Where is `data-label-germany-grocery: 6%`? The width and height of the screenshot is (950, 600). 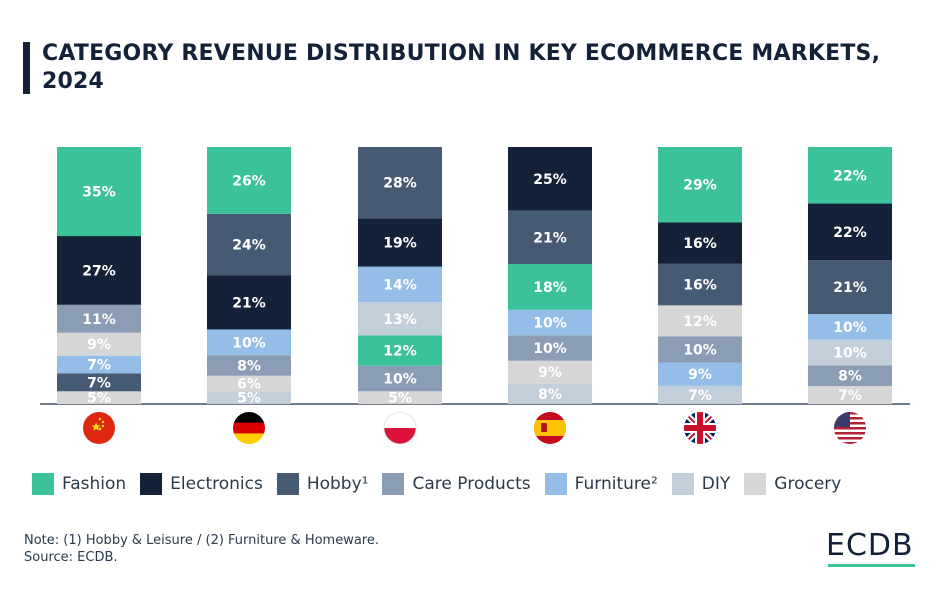
data-label-germany-grocery: 6% is located at coordinates (249, 384).